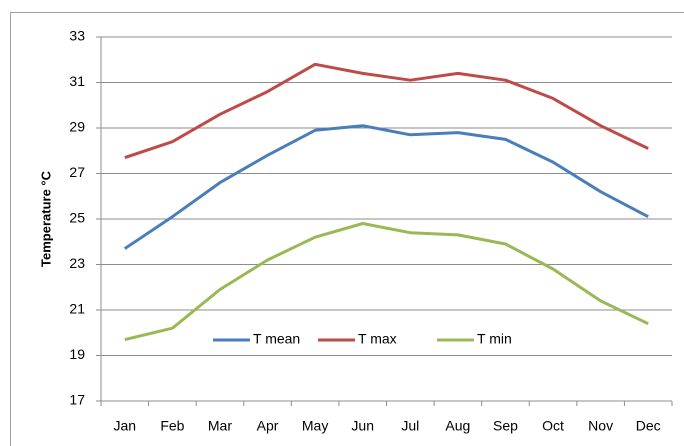 The height and width of the screenshot is (446, 684). Describe the element at coordinates (77, 218) in the screenshot. I see `y-tick-label: 25` at that location.